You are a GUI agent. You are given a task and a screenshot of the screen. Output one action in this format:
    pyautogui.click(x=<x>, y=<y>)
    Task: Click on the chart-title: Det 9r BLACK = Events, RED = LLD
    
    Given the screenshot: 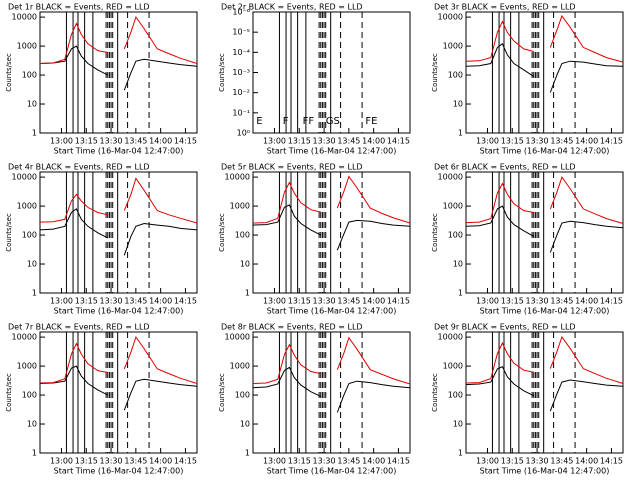 What is the action you would take?
    pyautogui.click(x=505, y=327)
    